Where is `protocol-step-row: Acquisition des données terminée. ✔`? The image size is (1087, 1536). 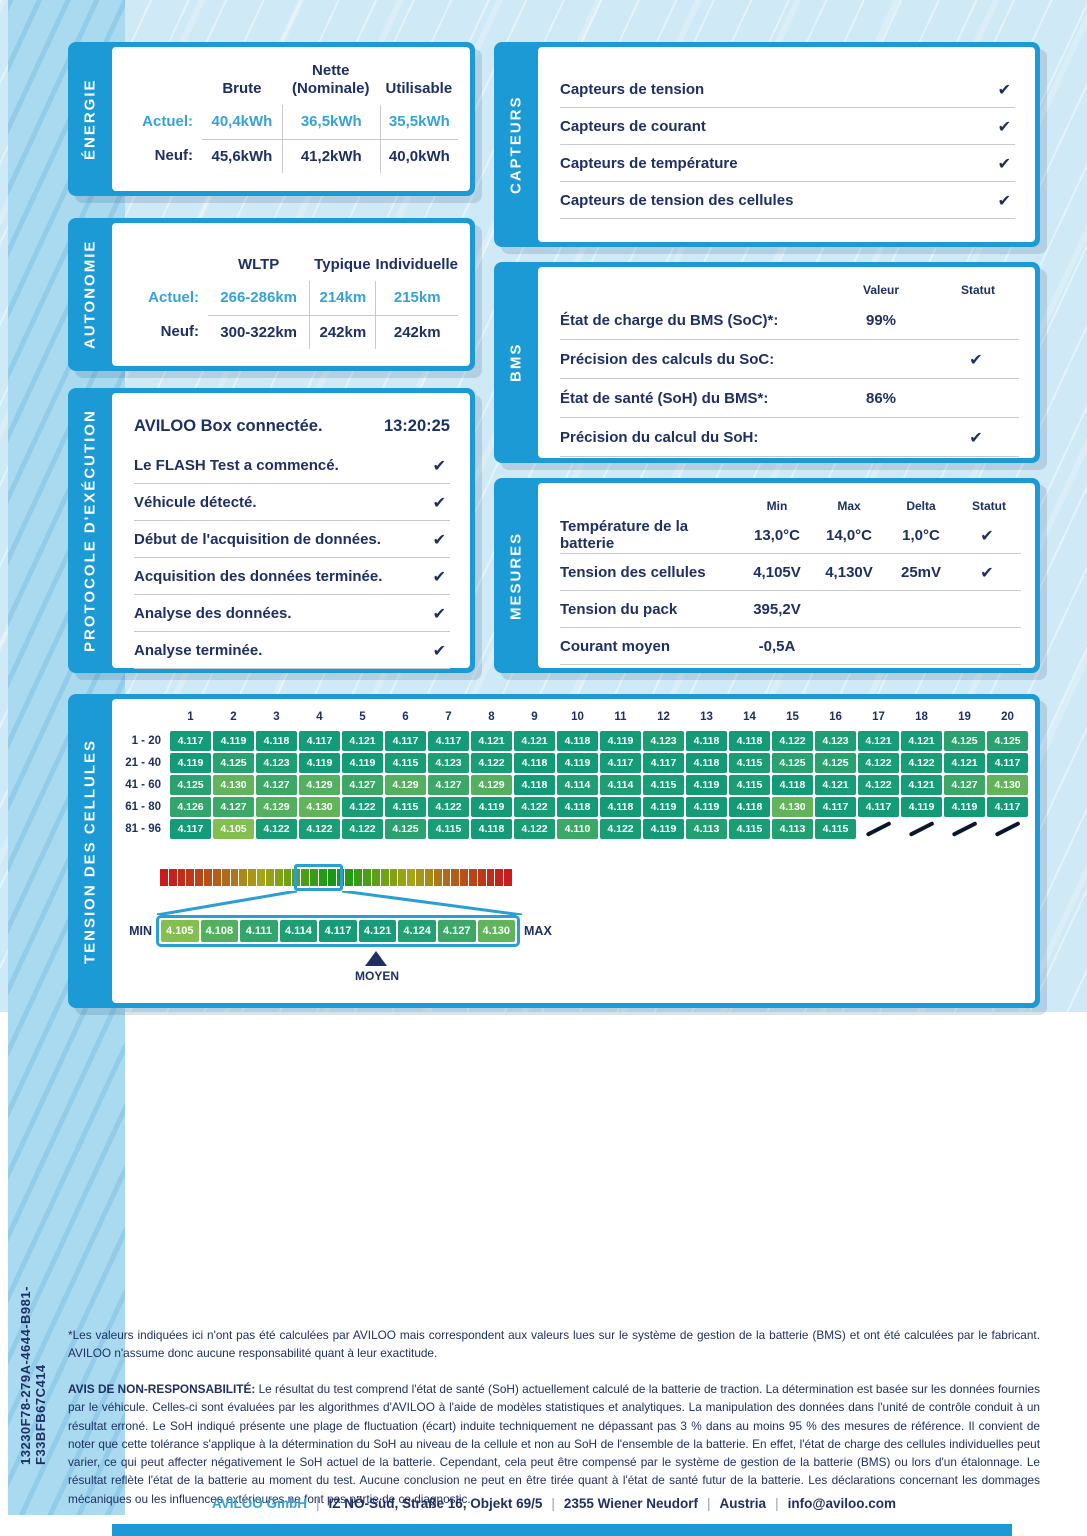
protocol-step-row: Acquisition des données terminée. ✔ is located at coordinates (292, 576).